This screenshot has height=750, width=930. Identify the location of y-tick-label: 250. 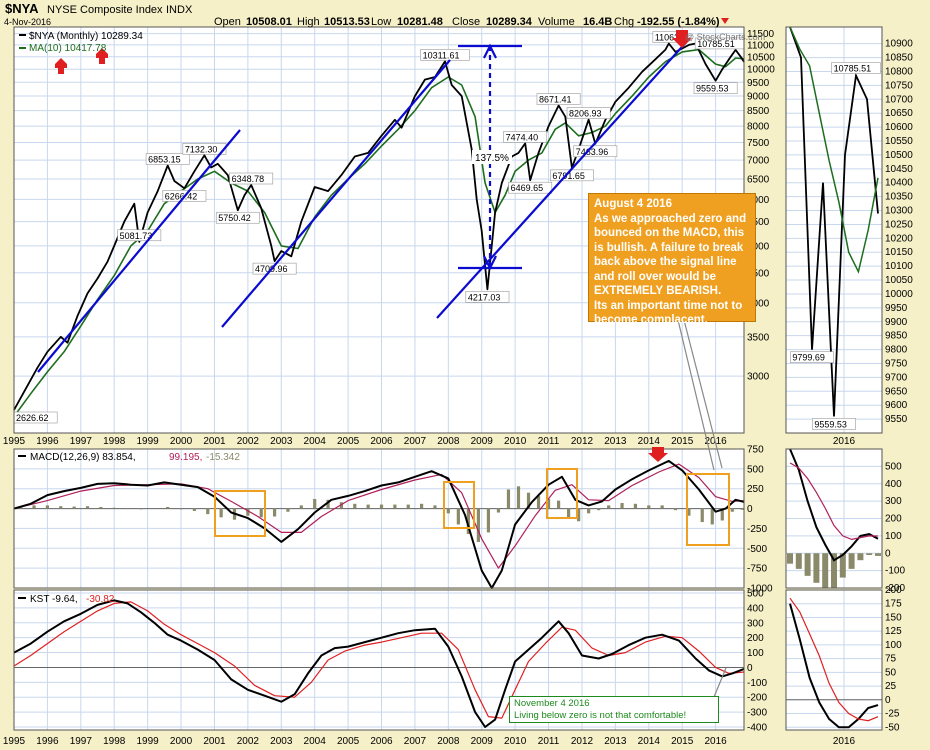
(755, 489).